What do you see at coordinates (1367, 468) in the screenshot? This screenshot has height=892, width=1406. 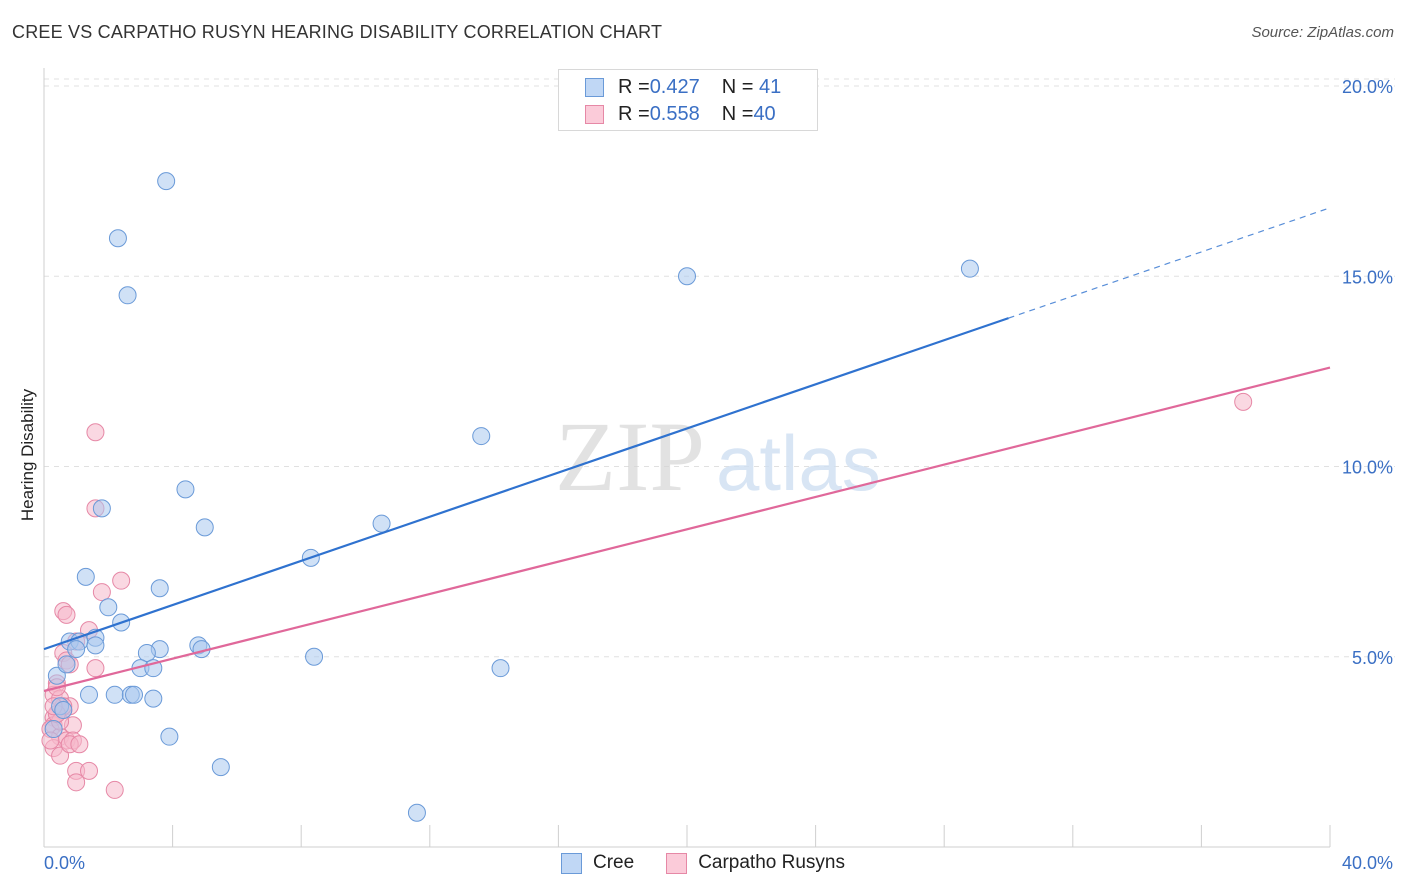 I see `y-tick-label: 10.0%` at bounding box center [1367, 468].